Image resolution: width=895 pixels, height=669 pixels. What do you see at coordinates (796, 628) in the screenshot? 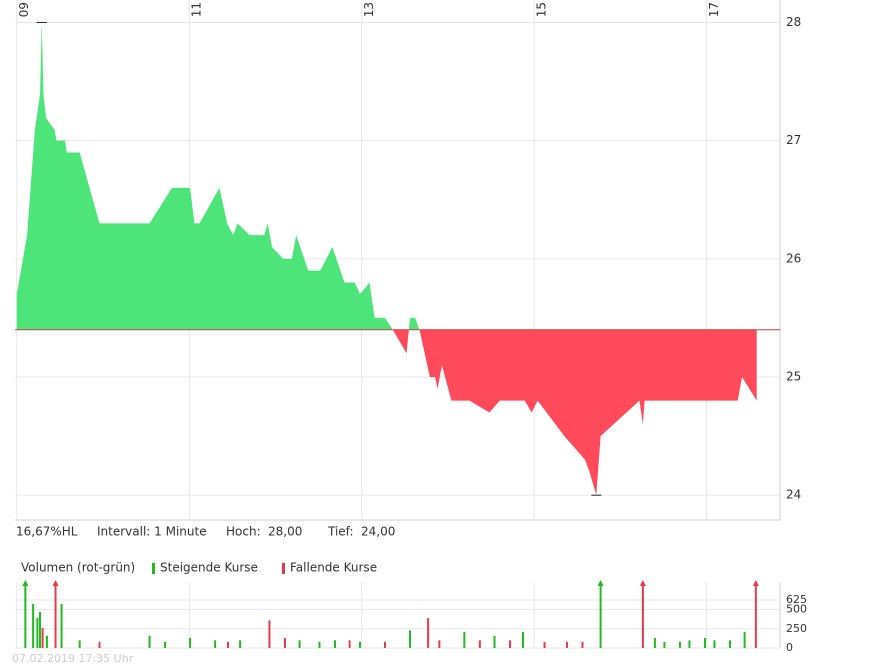
I see `y-tick-label: 250` at bounding box center [796, 628].